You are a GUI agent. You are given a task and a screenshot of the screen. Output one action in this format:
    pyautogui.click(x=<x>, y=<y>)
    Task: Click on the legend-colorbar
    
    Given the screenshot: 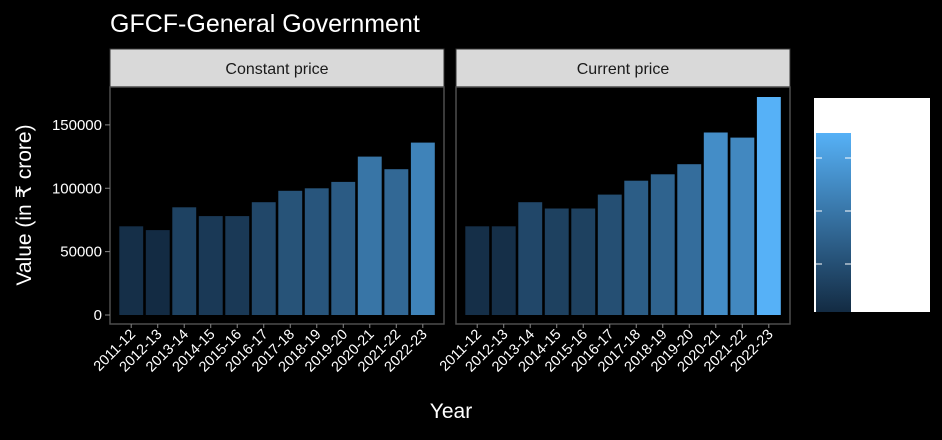 What is the action you would take?
    pyautogui.click(x=833, y=222)
    